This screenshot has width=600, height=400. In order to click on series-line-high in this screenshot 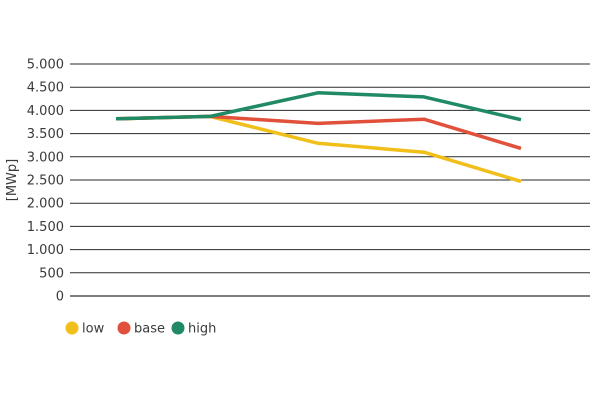, I will do `click(318, 106)`.